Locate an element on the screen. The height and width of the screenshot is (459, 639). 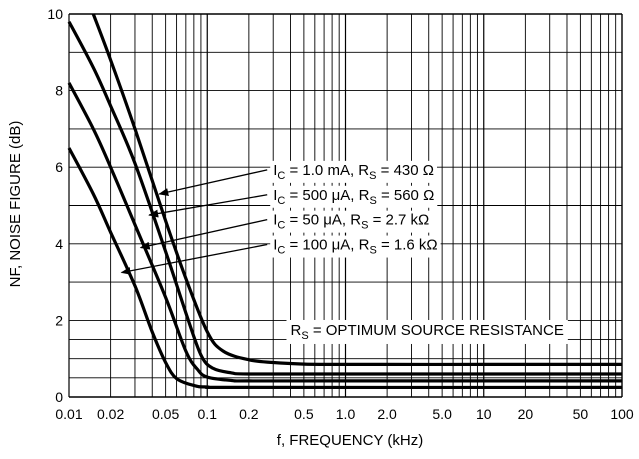
x-axis-label: f, FREQUENCY (kHz) is located at coordinates (350, 440).